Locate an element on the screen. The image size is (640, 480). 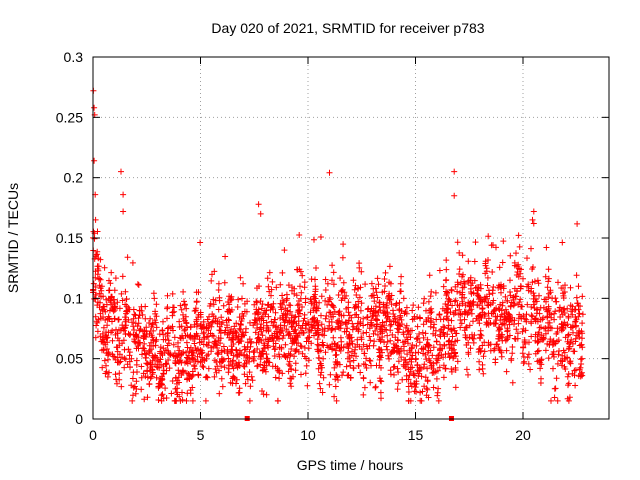
y-tick-label: 0.05 is located at coordinates (69, 359).